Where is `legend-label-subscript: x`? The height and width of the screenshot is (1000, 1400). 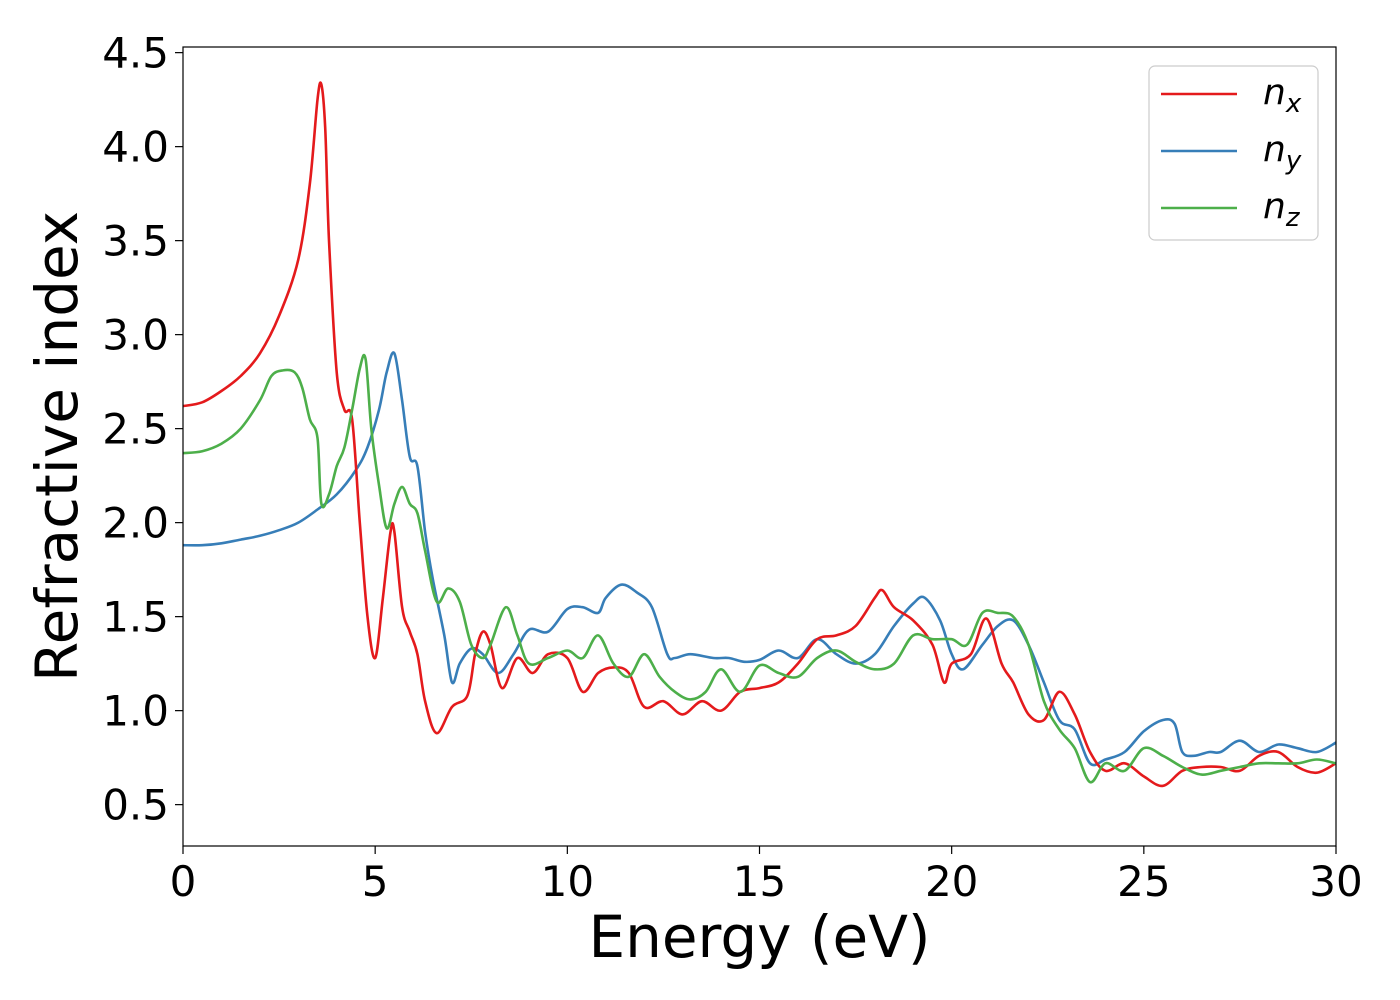
legend-label-subscript: x is located at coordinates (1293, 104).